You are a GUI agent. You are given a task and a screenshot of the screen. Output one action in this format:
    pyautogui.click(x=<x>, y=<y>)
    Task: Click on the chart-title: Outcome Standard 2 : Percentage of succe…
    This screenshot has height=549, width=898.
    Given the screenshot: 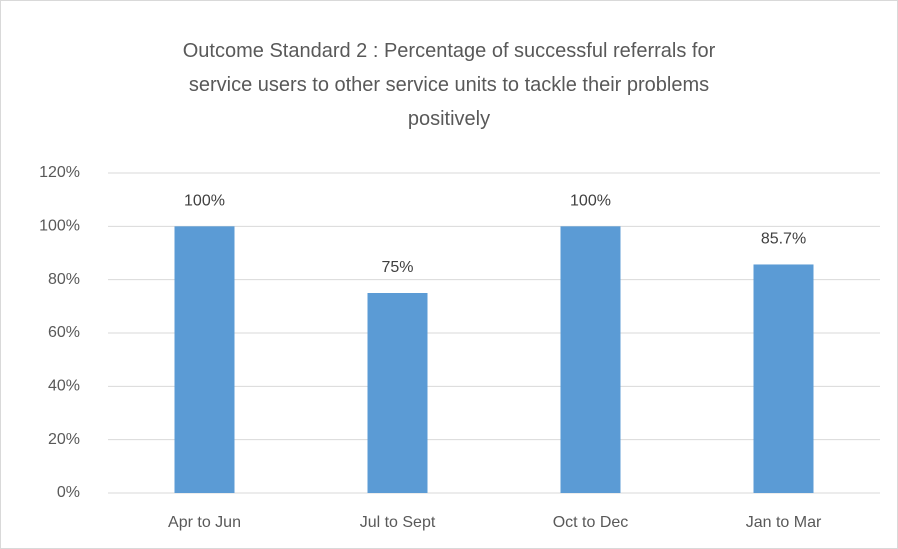 What is the action you would take?
    pyautogui.click(x=449, y=85)
    